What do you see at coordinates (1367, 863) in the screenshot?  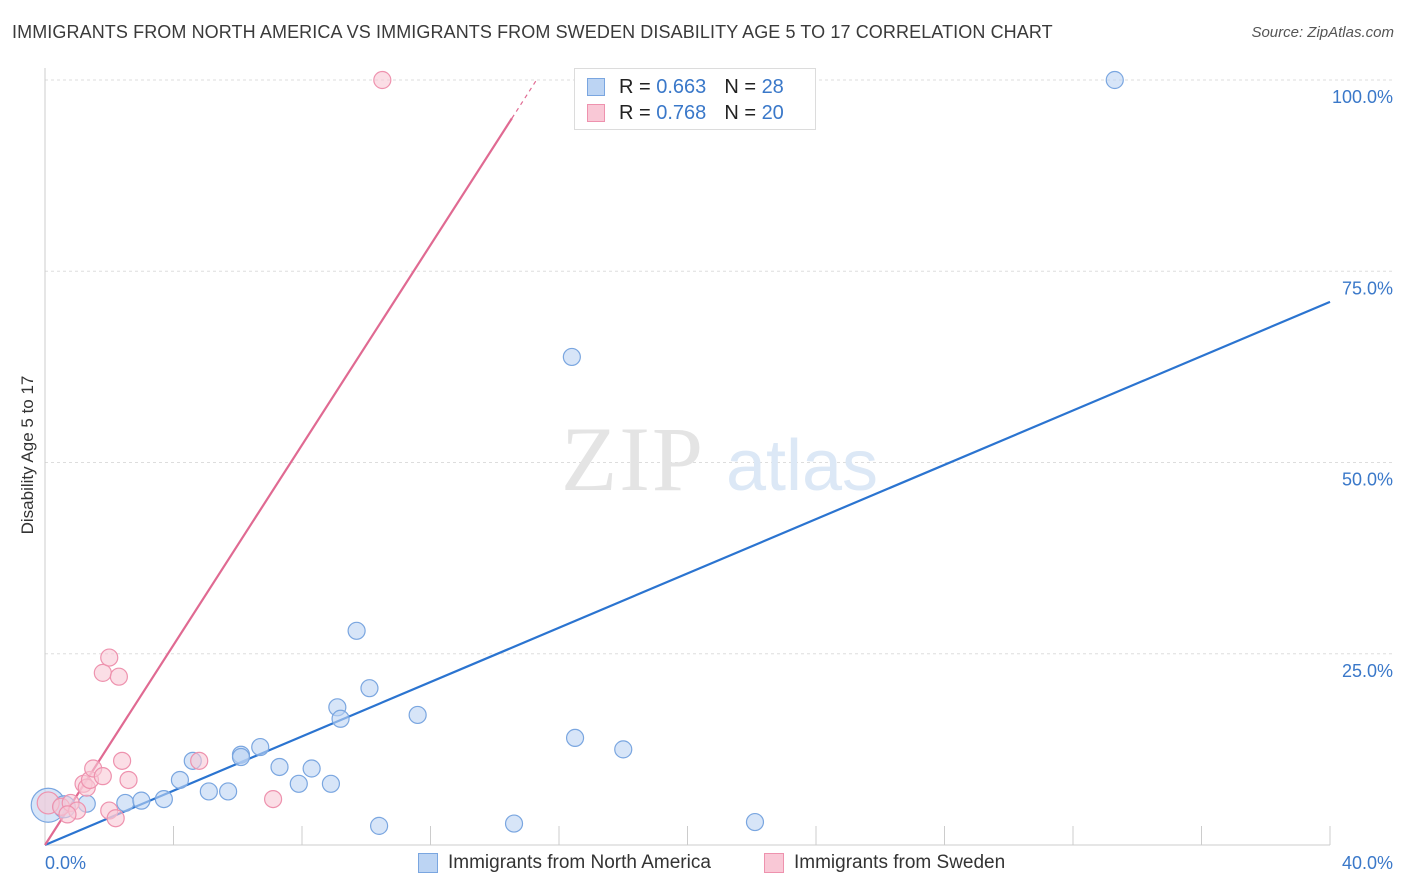 I see `x-tick-label-max: 40.0%` at bounding box center [1367, 863].